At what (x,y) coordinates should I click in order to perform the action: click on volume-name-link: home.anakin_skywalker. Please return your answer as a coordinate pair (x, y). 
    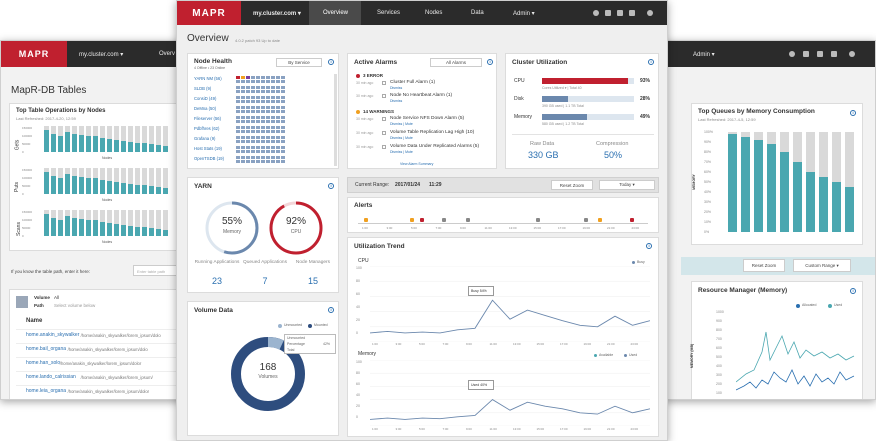
    Looking at the image, I should click on (53, 335).